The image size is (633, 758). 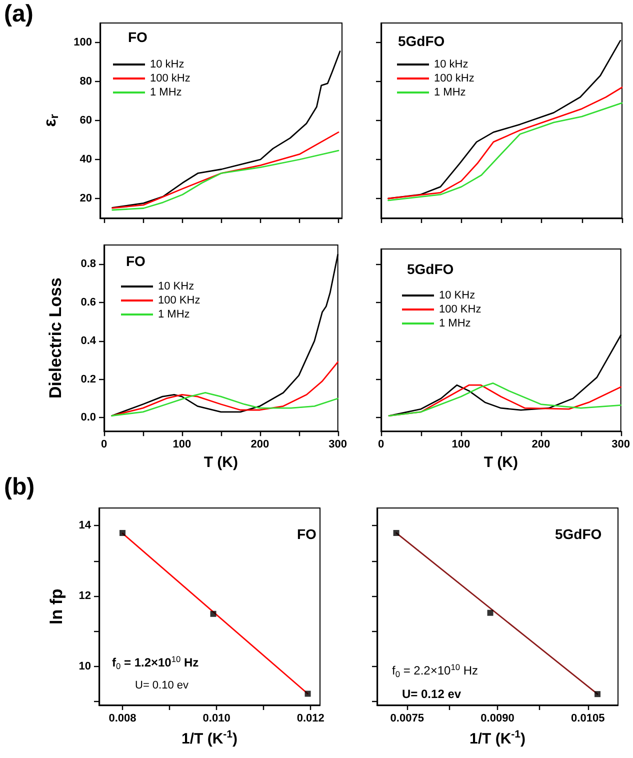 I want to click on y-axis-title: ln fp, so click(x=56, y=606).